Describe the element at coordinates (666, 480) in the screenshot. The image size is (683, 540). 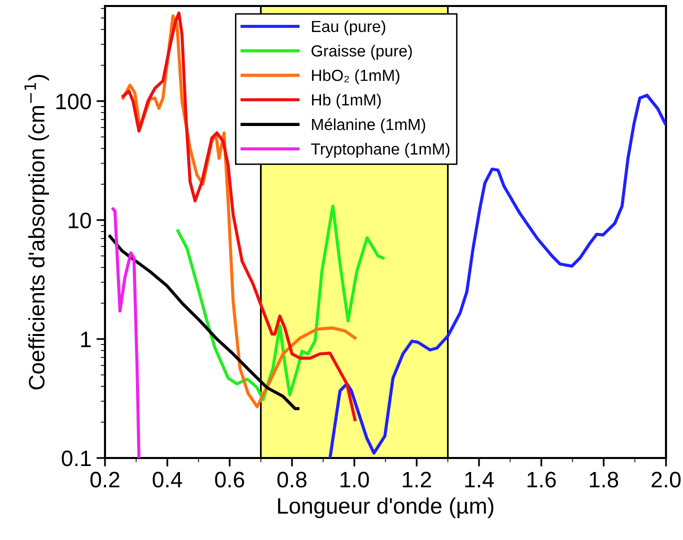
I see `x-tick-label: 2.0` at that location.